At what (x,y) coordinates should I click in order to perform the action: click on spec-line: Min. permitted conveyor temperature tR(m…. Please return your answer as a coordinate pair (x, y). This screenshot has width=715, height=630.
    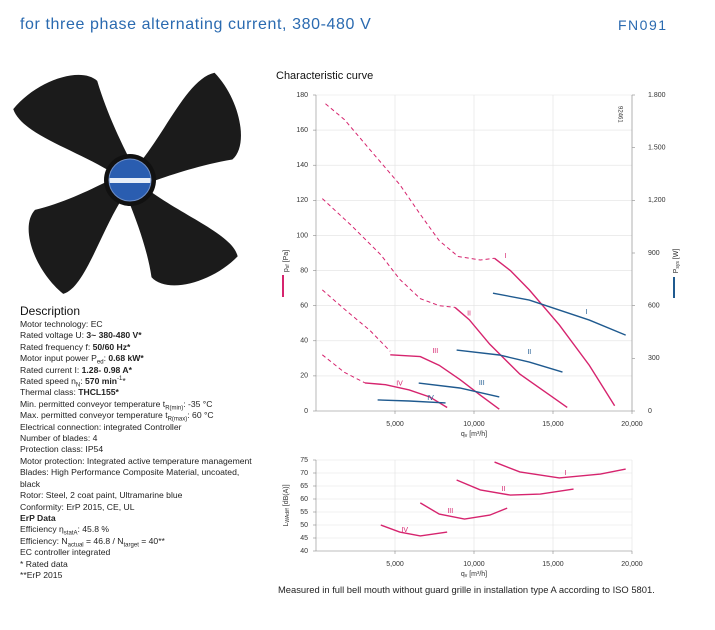
    Looking at the image, I should click on (137, 405).